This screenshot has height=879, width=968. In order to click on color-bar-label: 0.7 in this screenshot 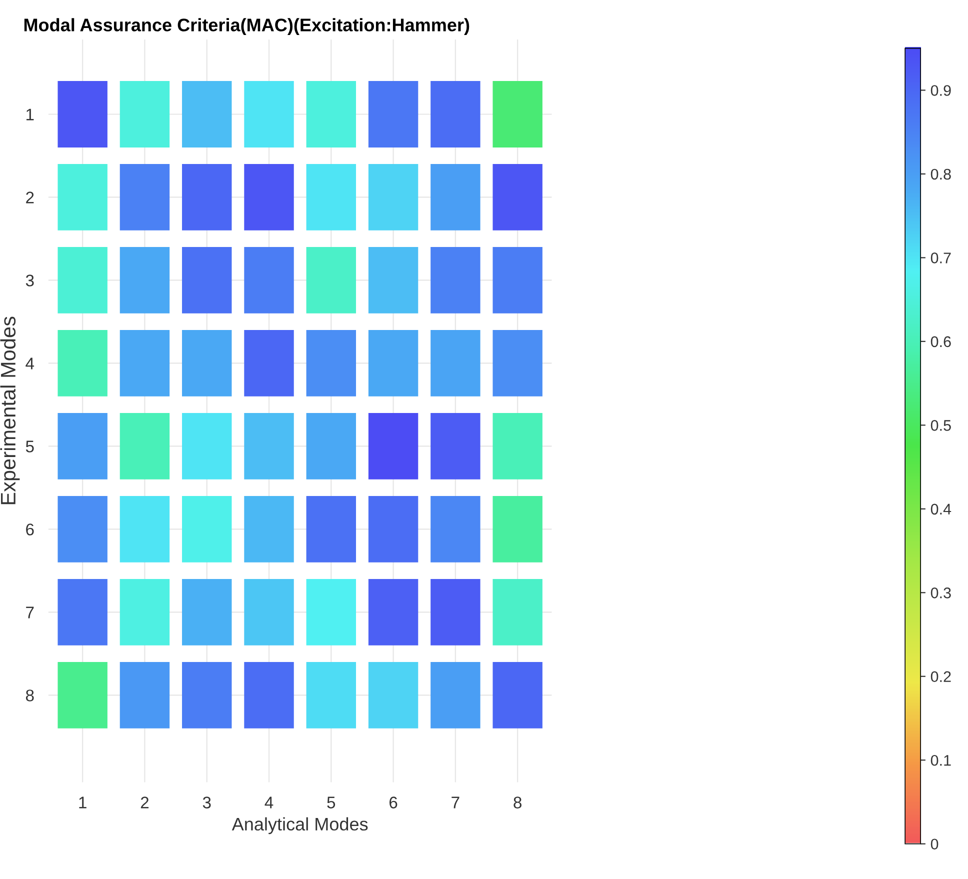, I will do `click(940, 258)`.